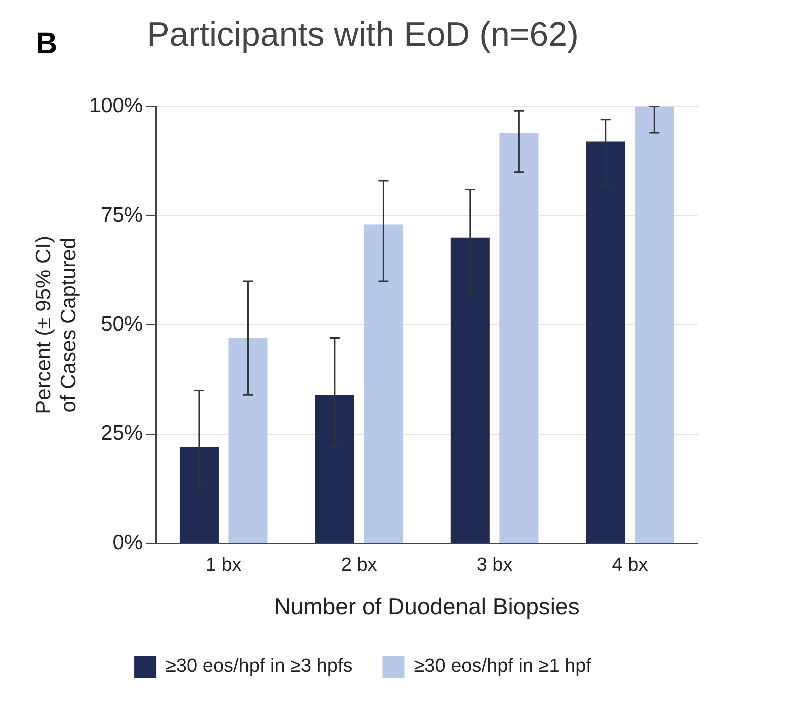 The height and width of the screenshot is (708, 796). I want to click on chart-title: Participants with EoD (n=62), so click(363, 35).